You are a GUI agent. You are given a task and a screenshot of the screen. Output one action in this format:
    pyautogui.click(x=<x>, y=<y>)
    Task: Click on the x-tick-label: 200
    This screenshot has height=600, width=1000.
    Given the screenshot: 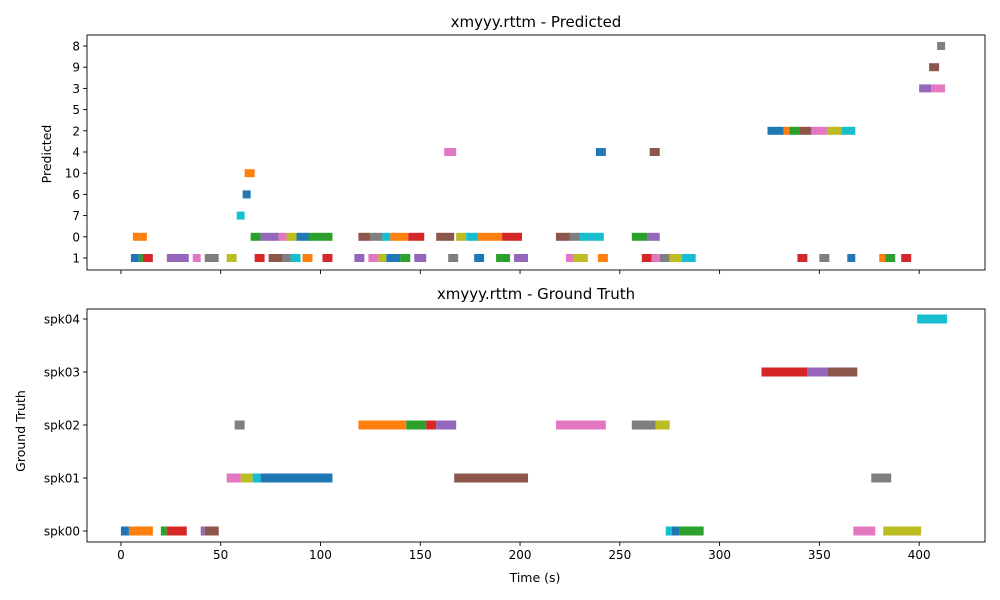 What is the action you would take?
    pyautogui.click(x=520, y=555)
    